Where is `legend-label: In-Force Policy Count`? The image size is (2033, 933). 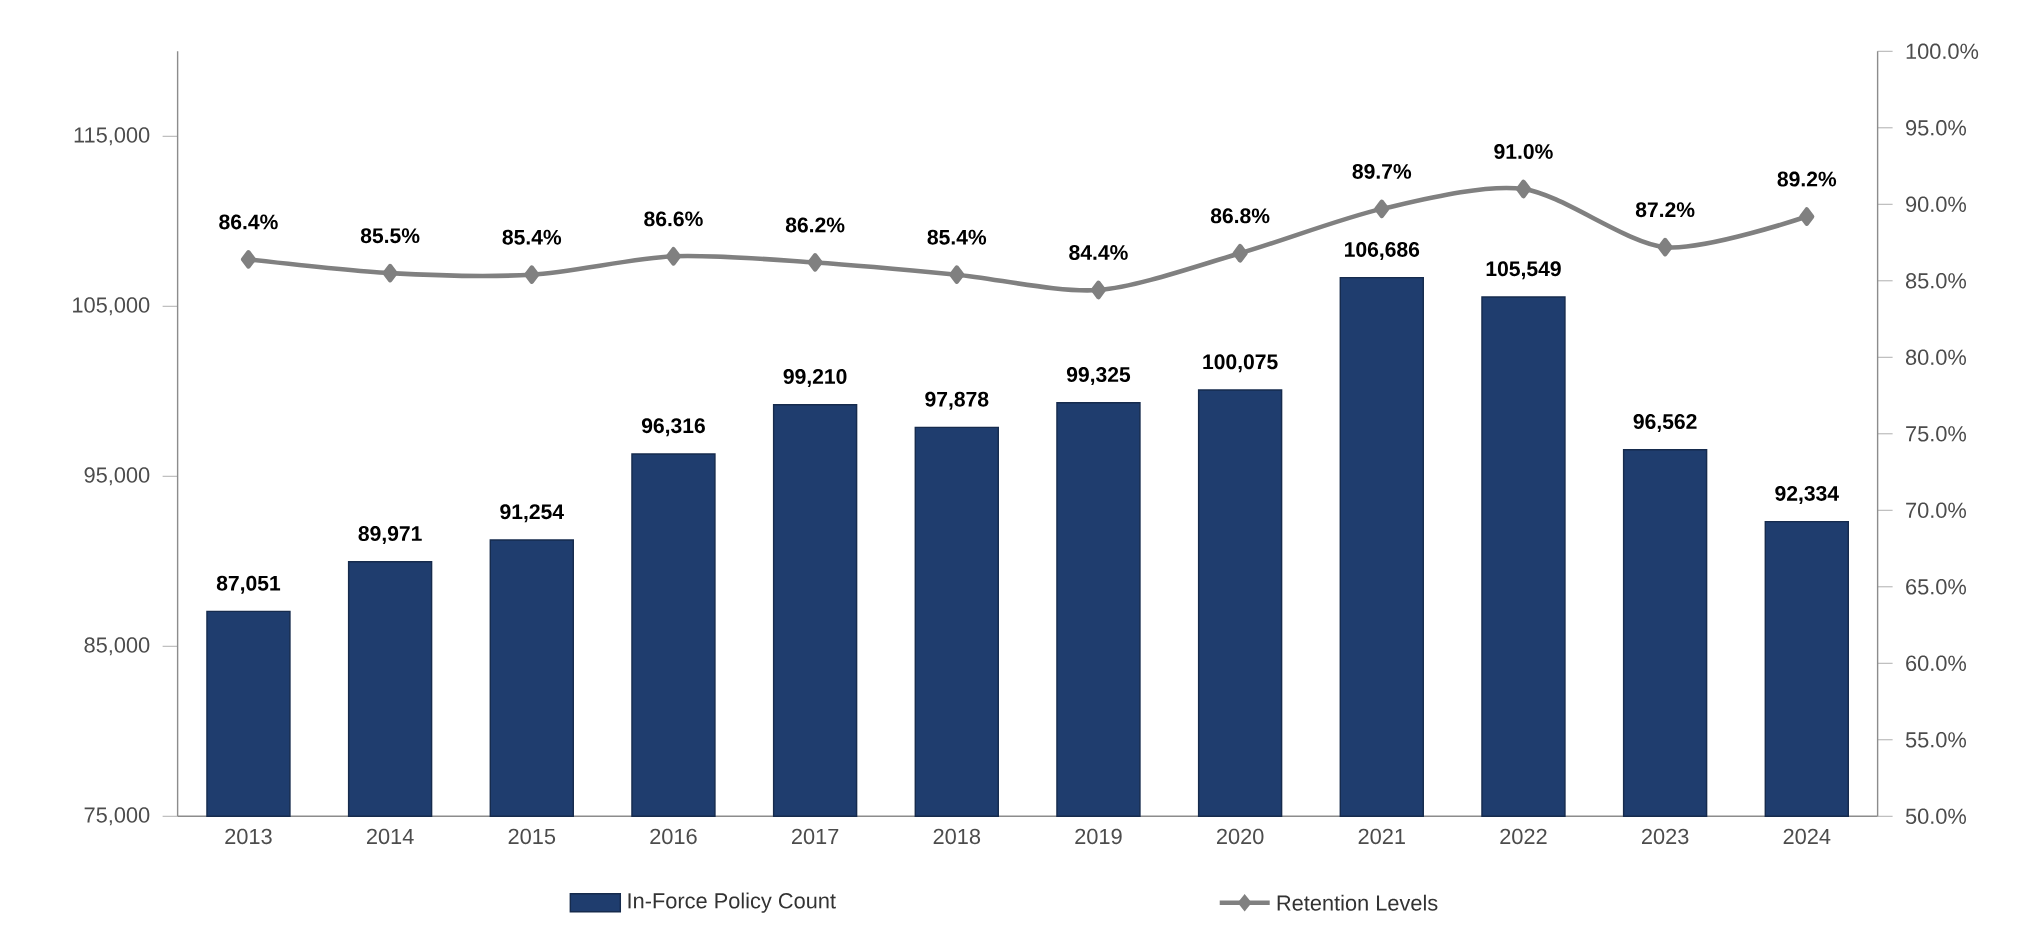 legend-label: In-Force Policy Count is located at coordinates (732, 902).